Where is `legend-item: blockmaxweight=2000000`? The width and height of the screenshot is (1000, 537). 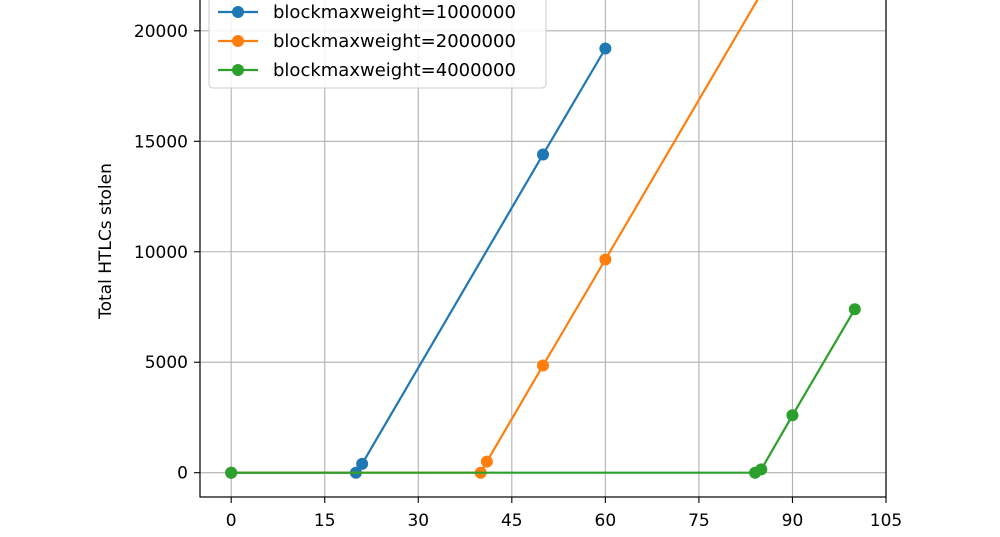
legend-item: blockmaxweight=2000000 is located at coordinates (367, 41).